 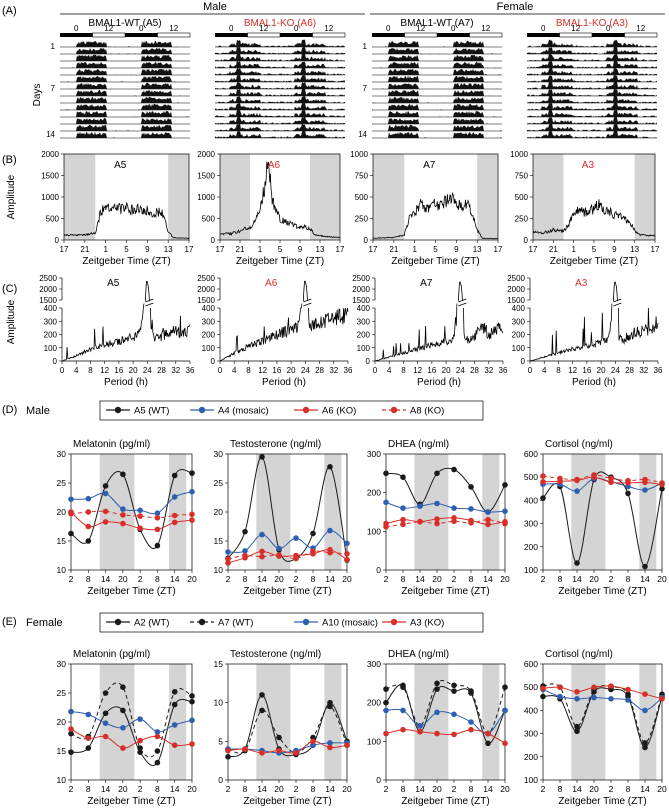 What do you see at coordinates (393, 249) in the screenshot?
I see `x-tick-label: 21` at bounding box center [393, 249].